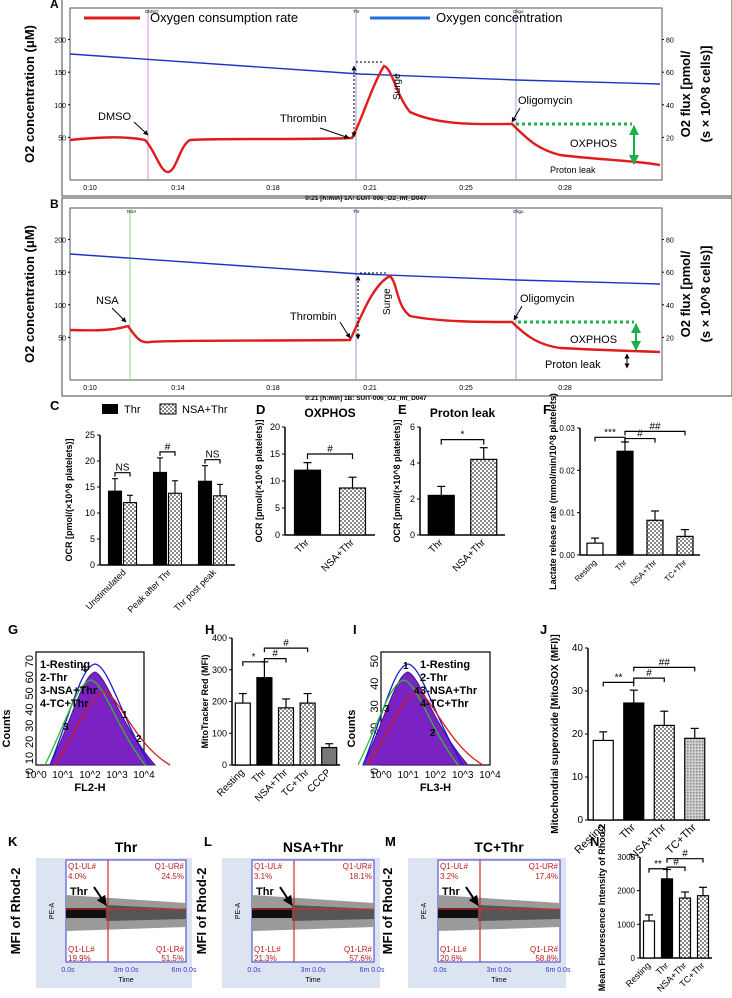 The image size is (732, 998). What do you see at coordinates (472, 896) in the screenshot?
I see `panel-M-annotation-arrow` at bounding box center [472, 896].